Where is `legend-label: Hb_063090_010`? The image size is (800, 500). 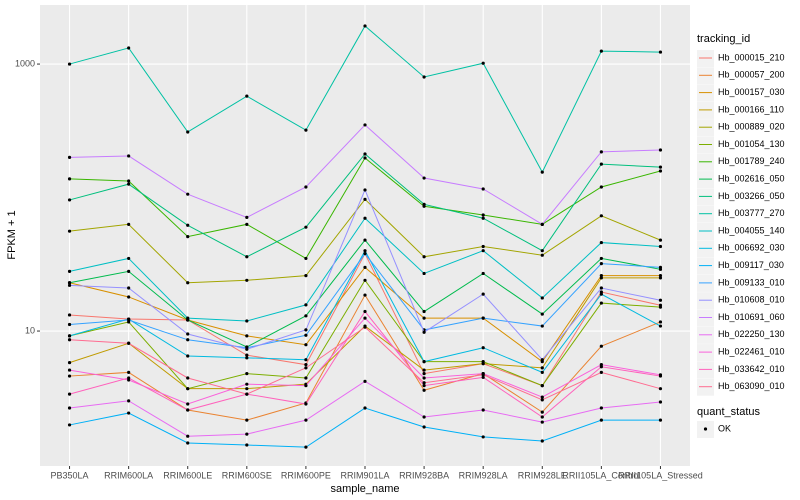 legend-label: Hb_063090_010 is located at coordinates (751, 386).